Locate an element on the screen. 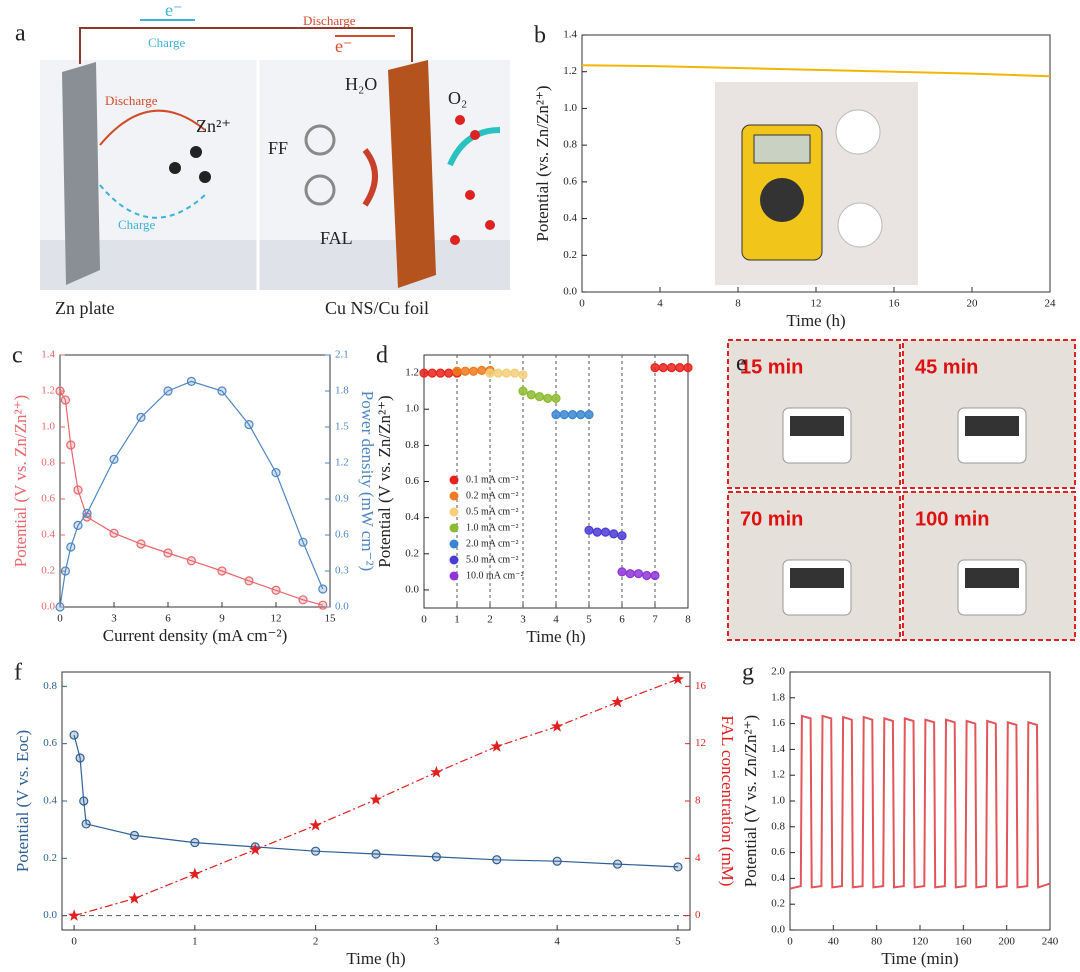 The image size is (1080, 972). y-tick-label: 1.6 is located at coordinates (778, 723).